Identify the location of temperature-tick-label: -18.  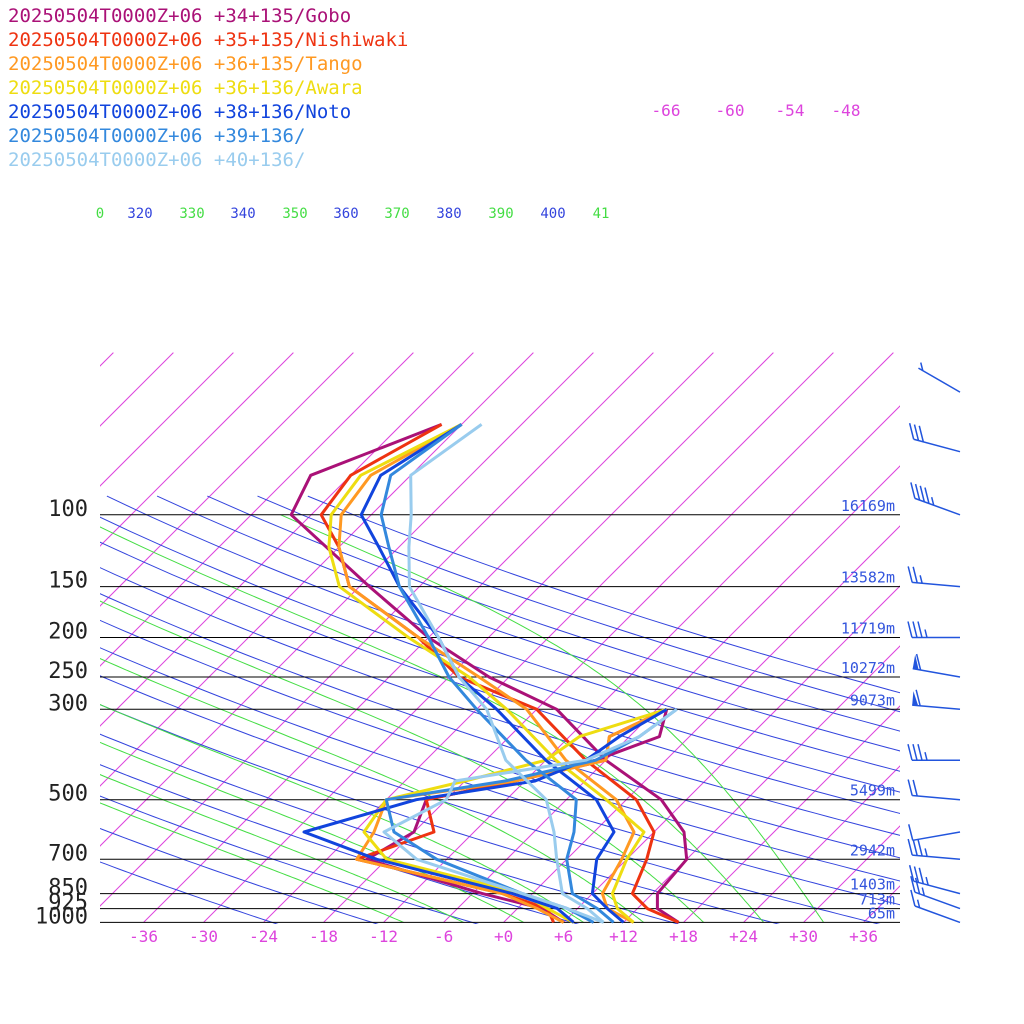
(323, 936).